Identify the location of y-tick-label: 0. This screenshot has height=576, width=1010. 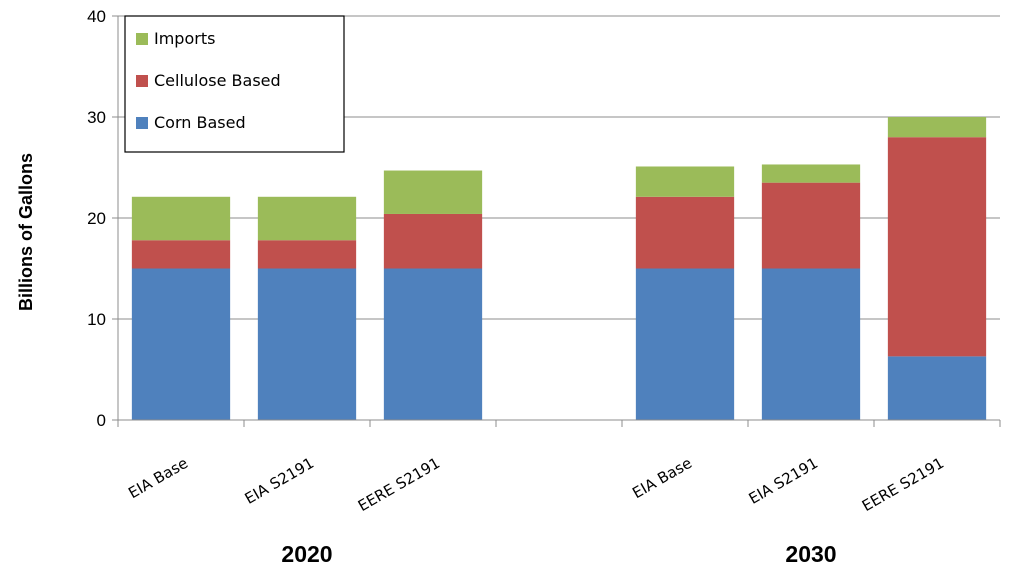
(101, 420).